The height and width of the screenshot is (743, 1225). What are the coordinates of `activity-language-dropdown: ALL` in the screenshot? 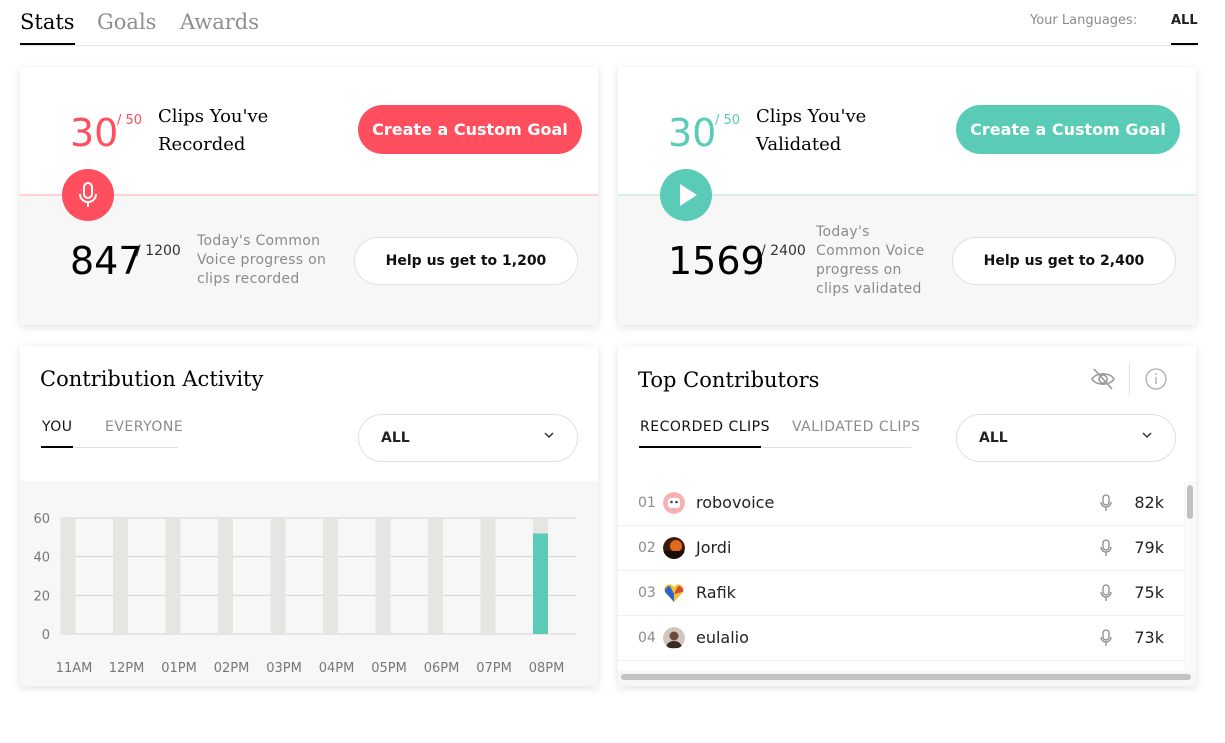 It's located at (468, 438).